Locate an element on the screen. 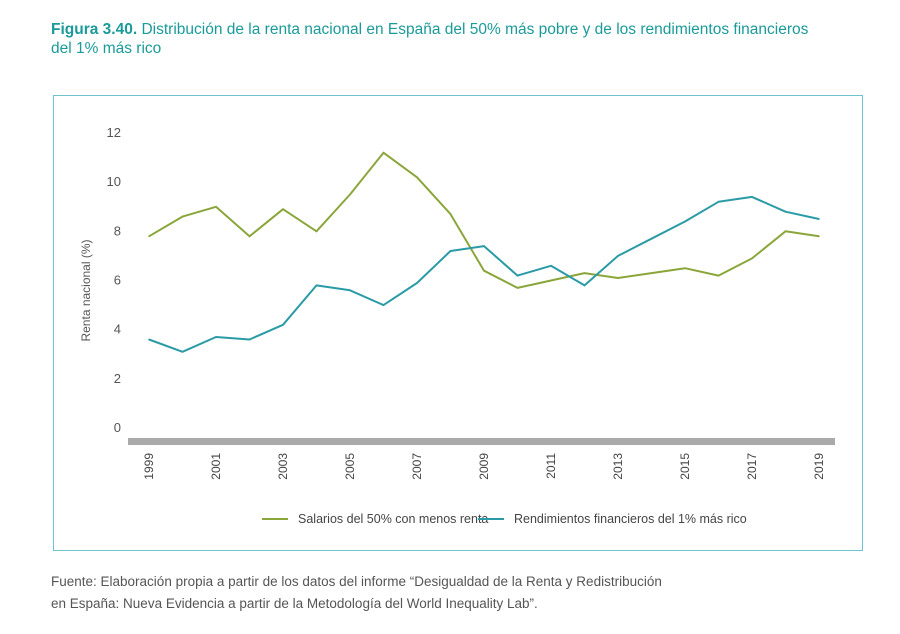 The image size is (900, 634). x-tick-label: 1999 is located at coordinates (149, 466).